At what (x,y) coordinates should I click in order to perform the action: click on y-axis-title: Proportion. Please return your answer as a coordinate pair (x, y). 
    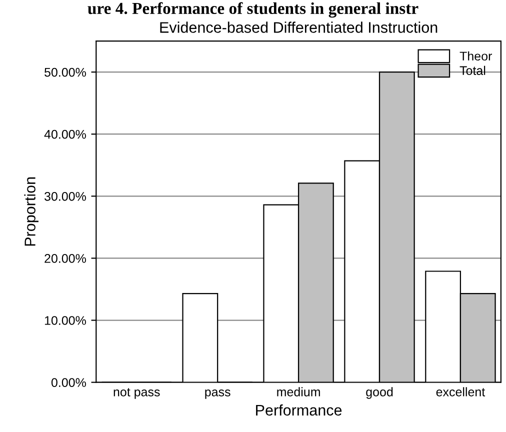
    Looking at the image, I should click on (31, 211).